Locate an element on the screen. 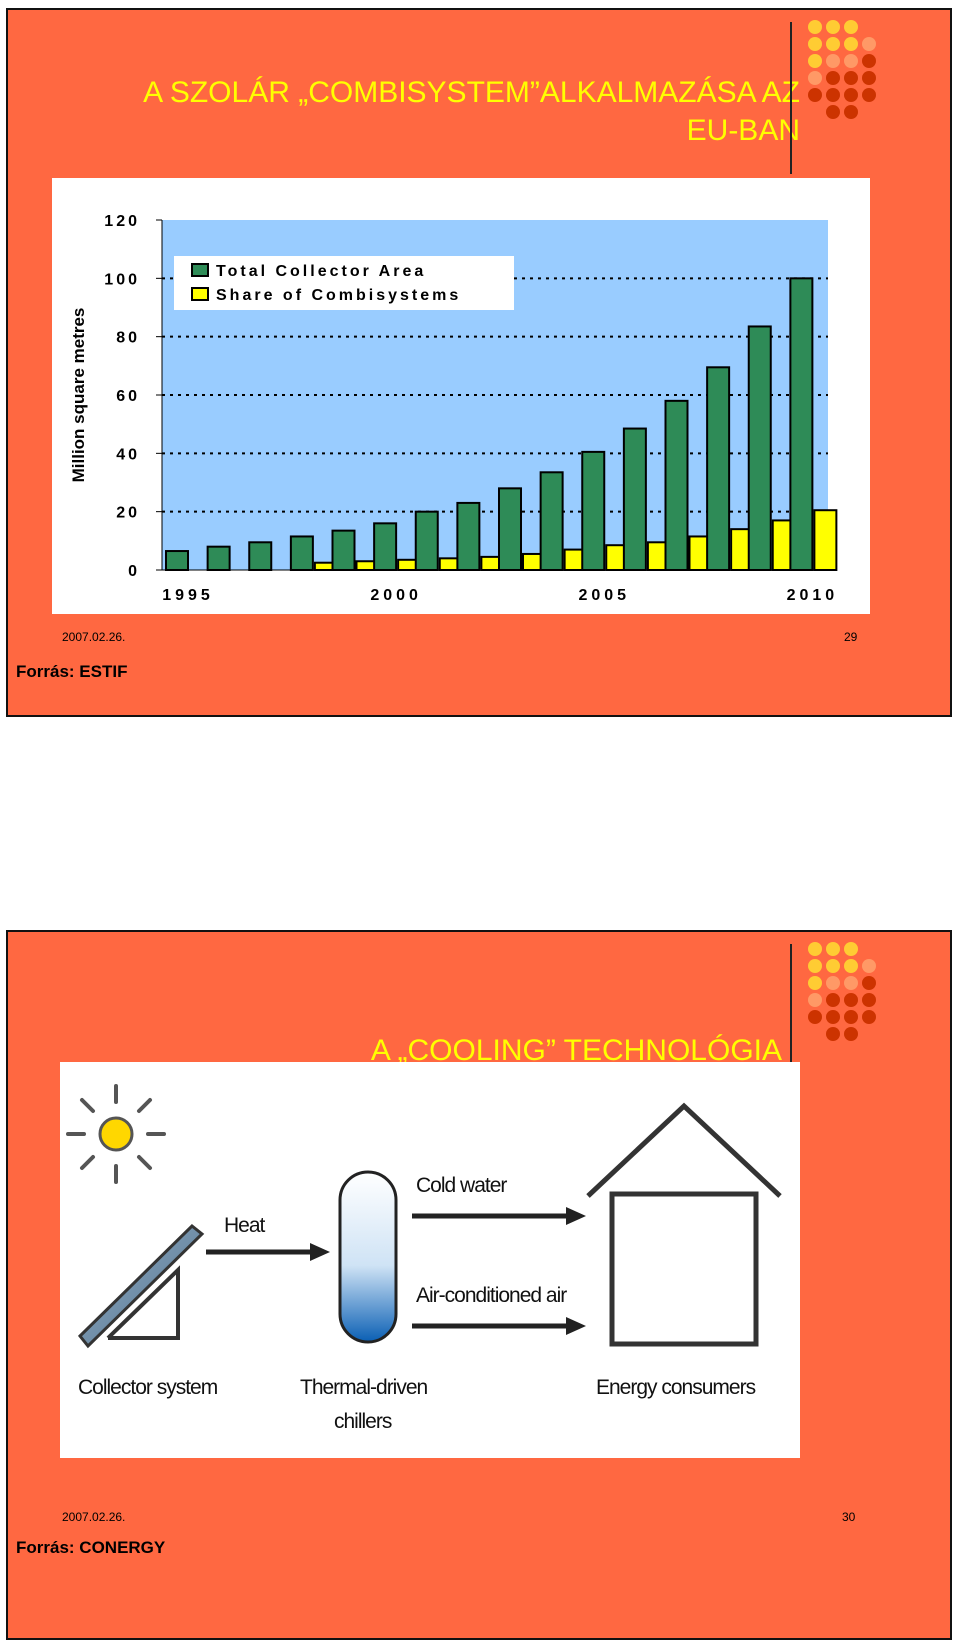 Image resolution: width=960 pixels, height=1646 pixels. x-tick-label: 1995 is located at coordinates (188, 595).